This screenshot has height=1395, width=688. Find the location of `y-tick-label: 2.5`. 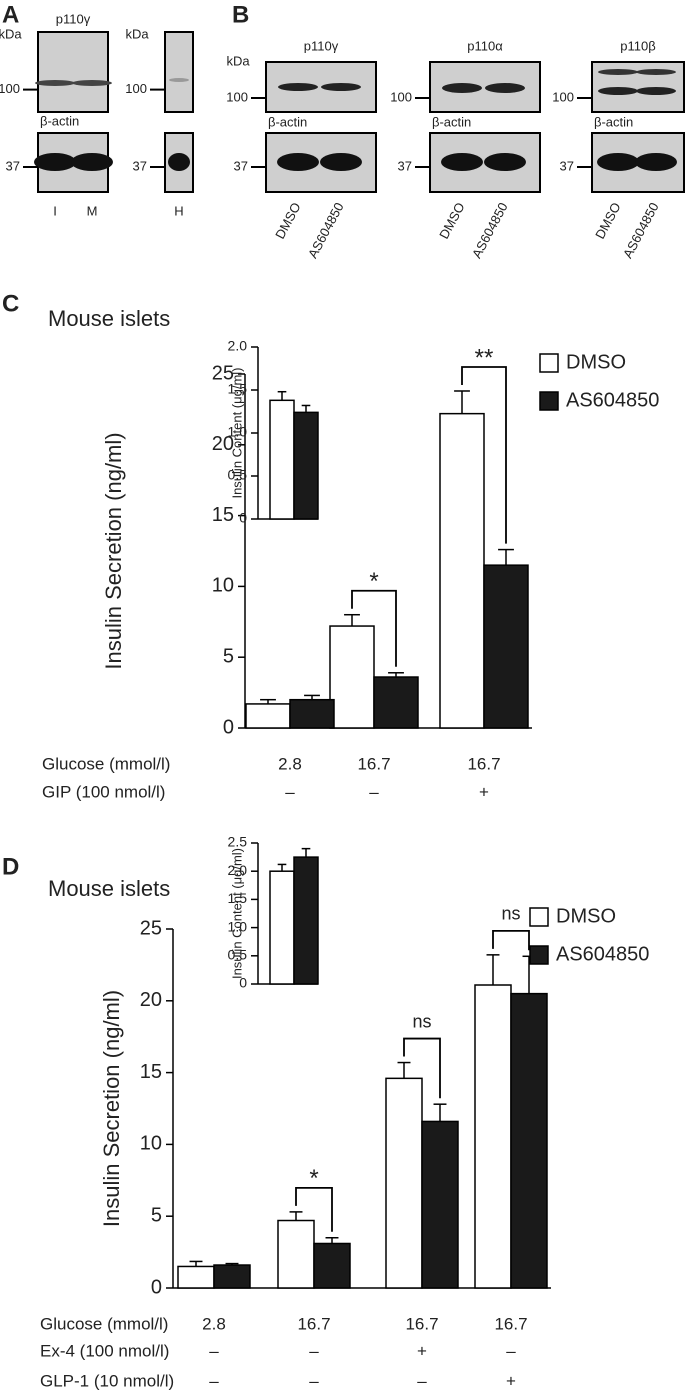

y-tick-label: 2.5 is located at coordinates (238, 842).